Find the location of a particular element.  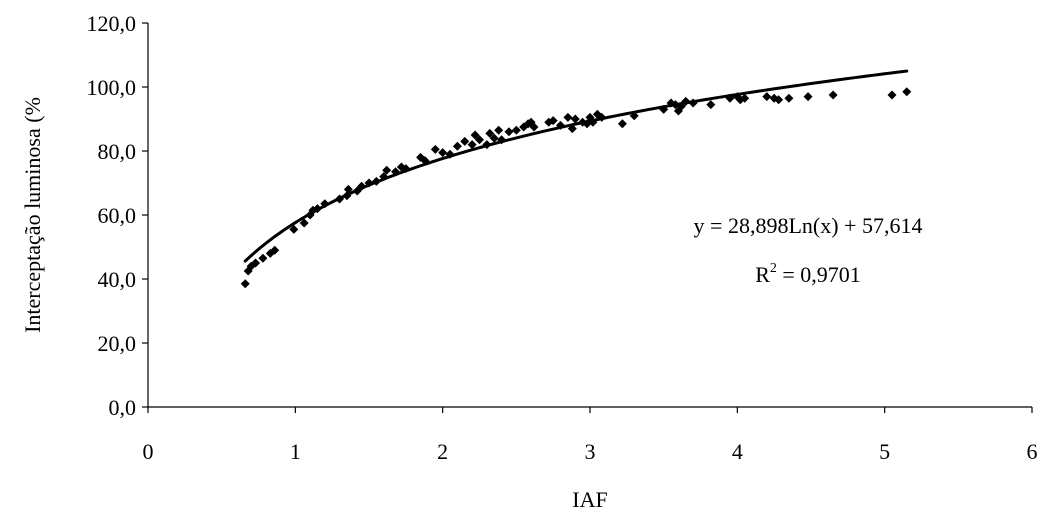

r2-prefix: R is located at coordinates (762, 274).